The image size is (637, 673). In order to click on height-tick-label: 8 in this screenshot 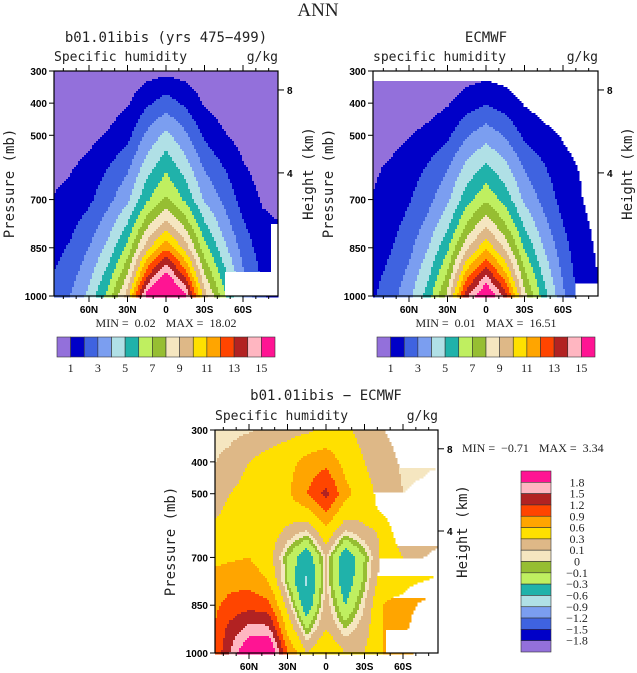, I will do `click(290, 91)`.